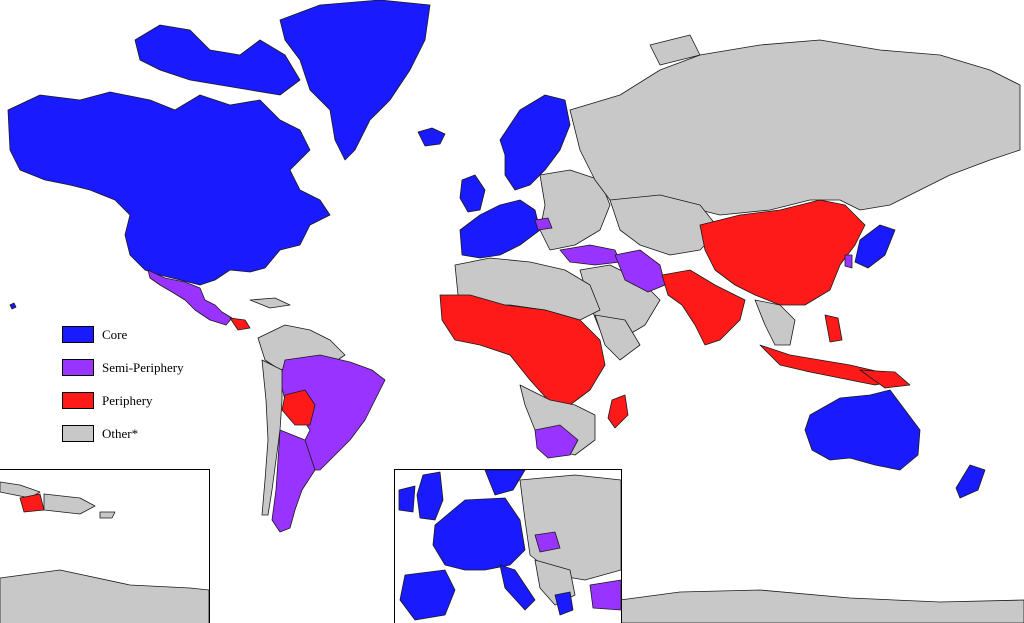 The height and width of the screenshot is (623, 1024). What do you see at coordinates (795, 127) in the screenshot?
I see `russia` at bounding box center [795, 127].